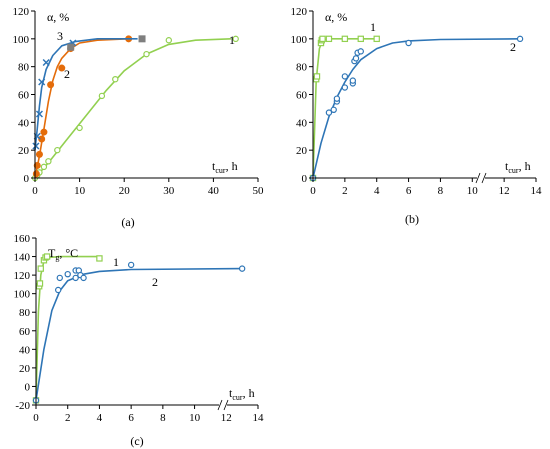 This screenshot has width=550, height=449. What do you see at coordinates (299, 40) in the screenshot?
I see `panel-b-y-tick-label: 100` at bounding box center [299, 40].